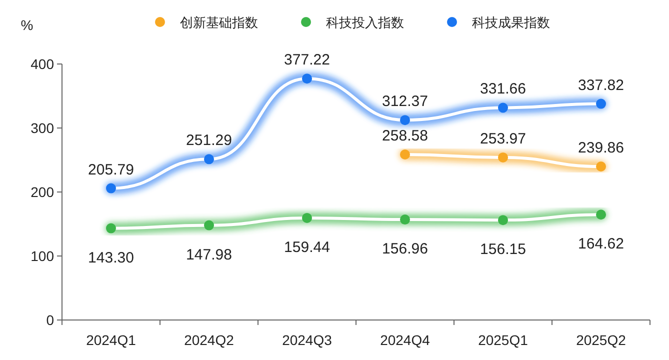  I want to click on data-label: 156.15, so click(503, 249).